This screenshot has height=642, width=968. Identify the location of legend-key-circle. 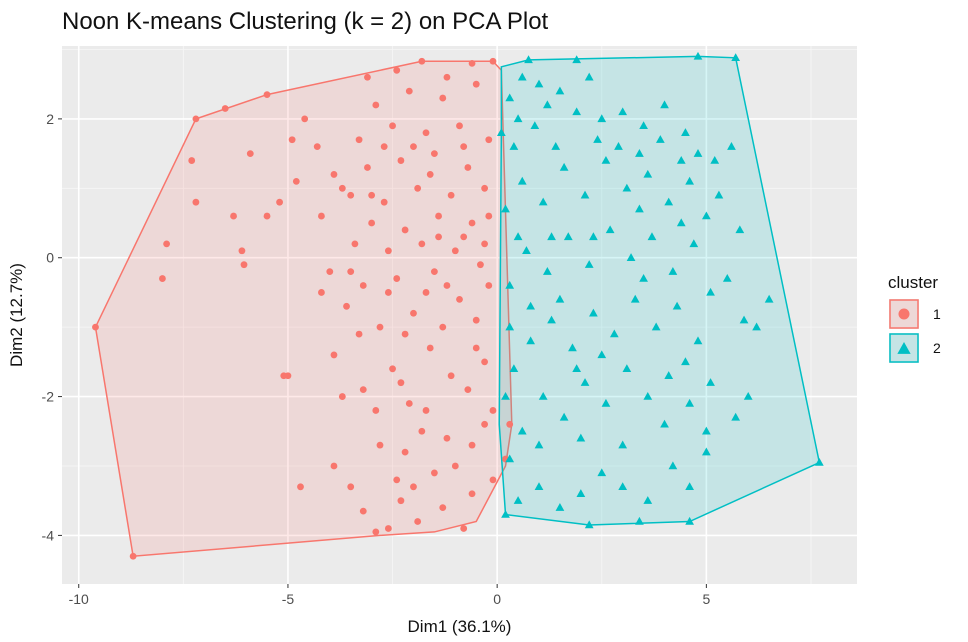
(904, 314).